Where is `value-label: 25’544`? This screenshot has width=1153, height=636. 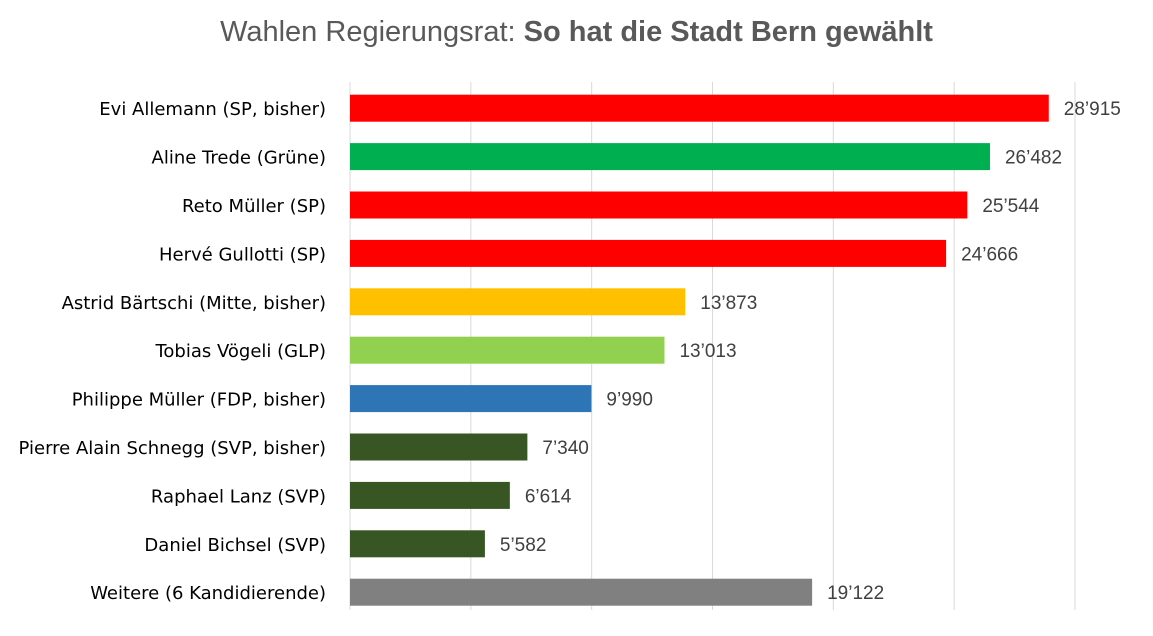 value-label: 25’544 is located at coordinates (1010, 206).